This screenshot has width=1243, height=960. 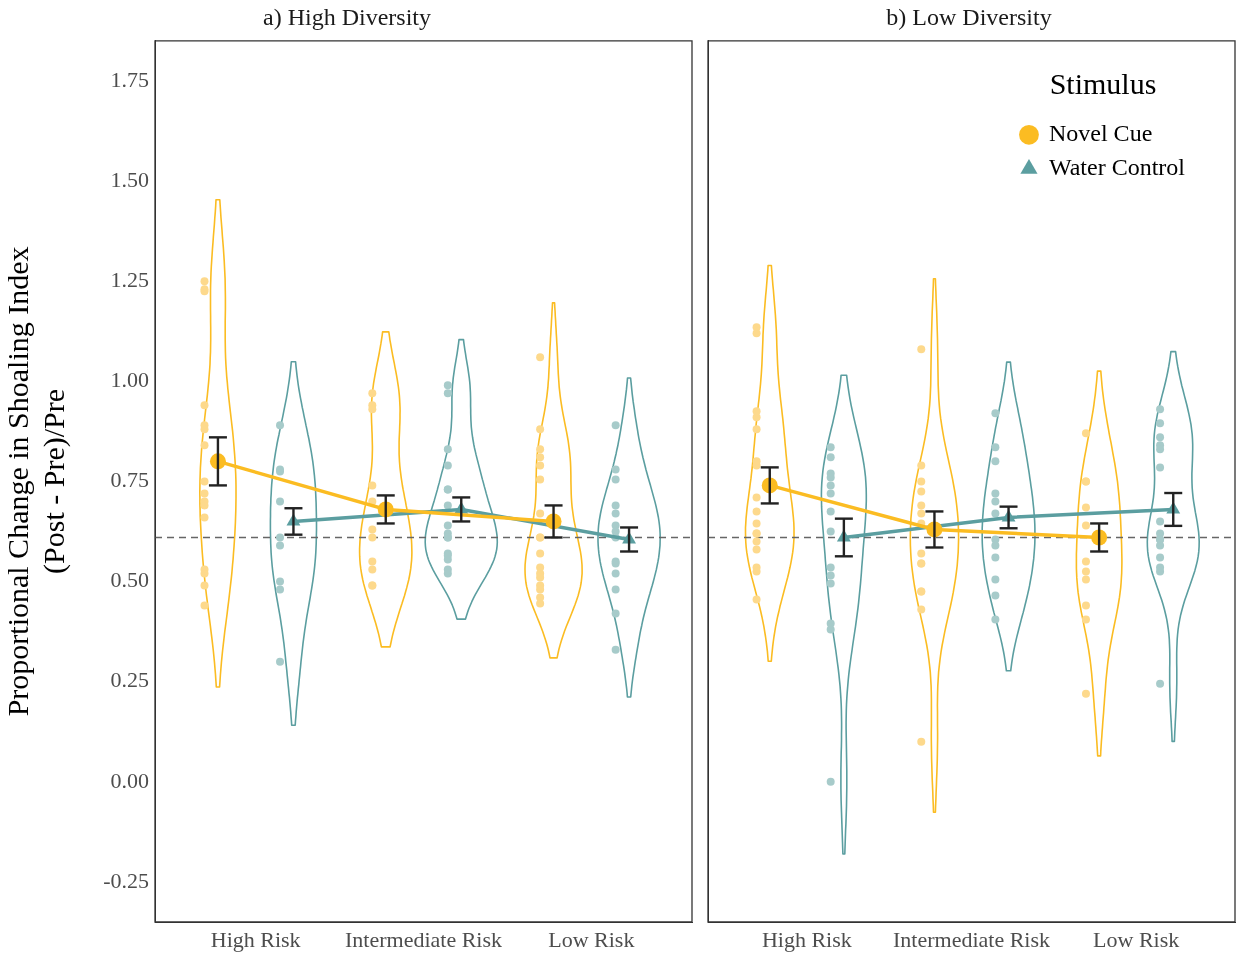 I want to click on y-tick-label: 0.75, so click(x=129, y=480).